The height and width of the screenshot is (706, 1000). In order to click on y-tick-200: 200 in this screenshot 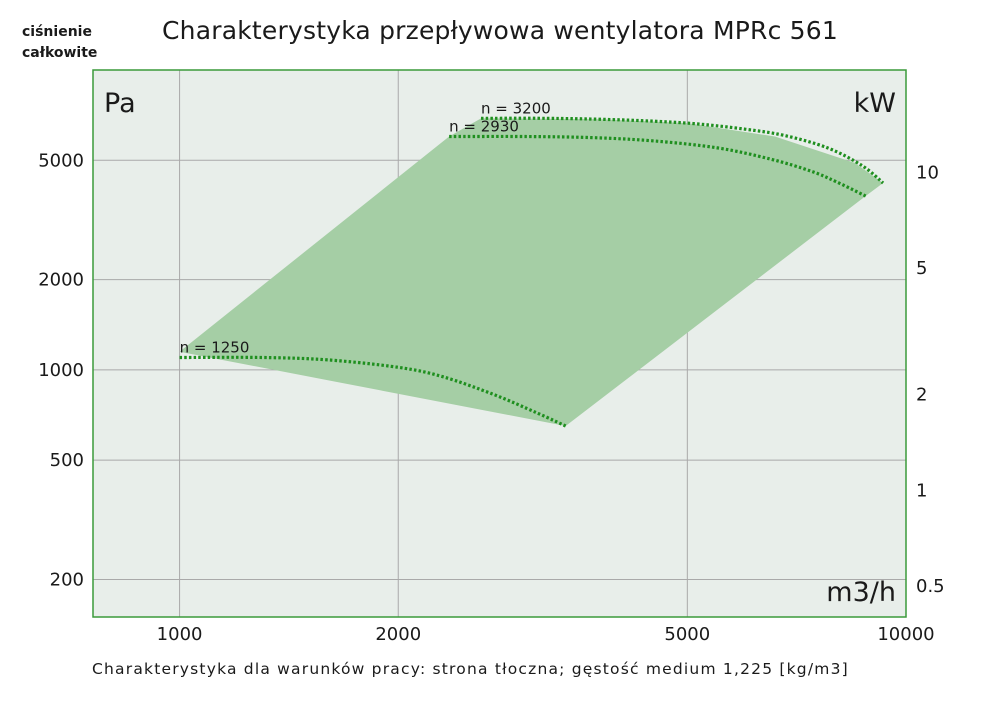, I will do `click(67, 580)`.